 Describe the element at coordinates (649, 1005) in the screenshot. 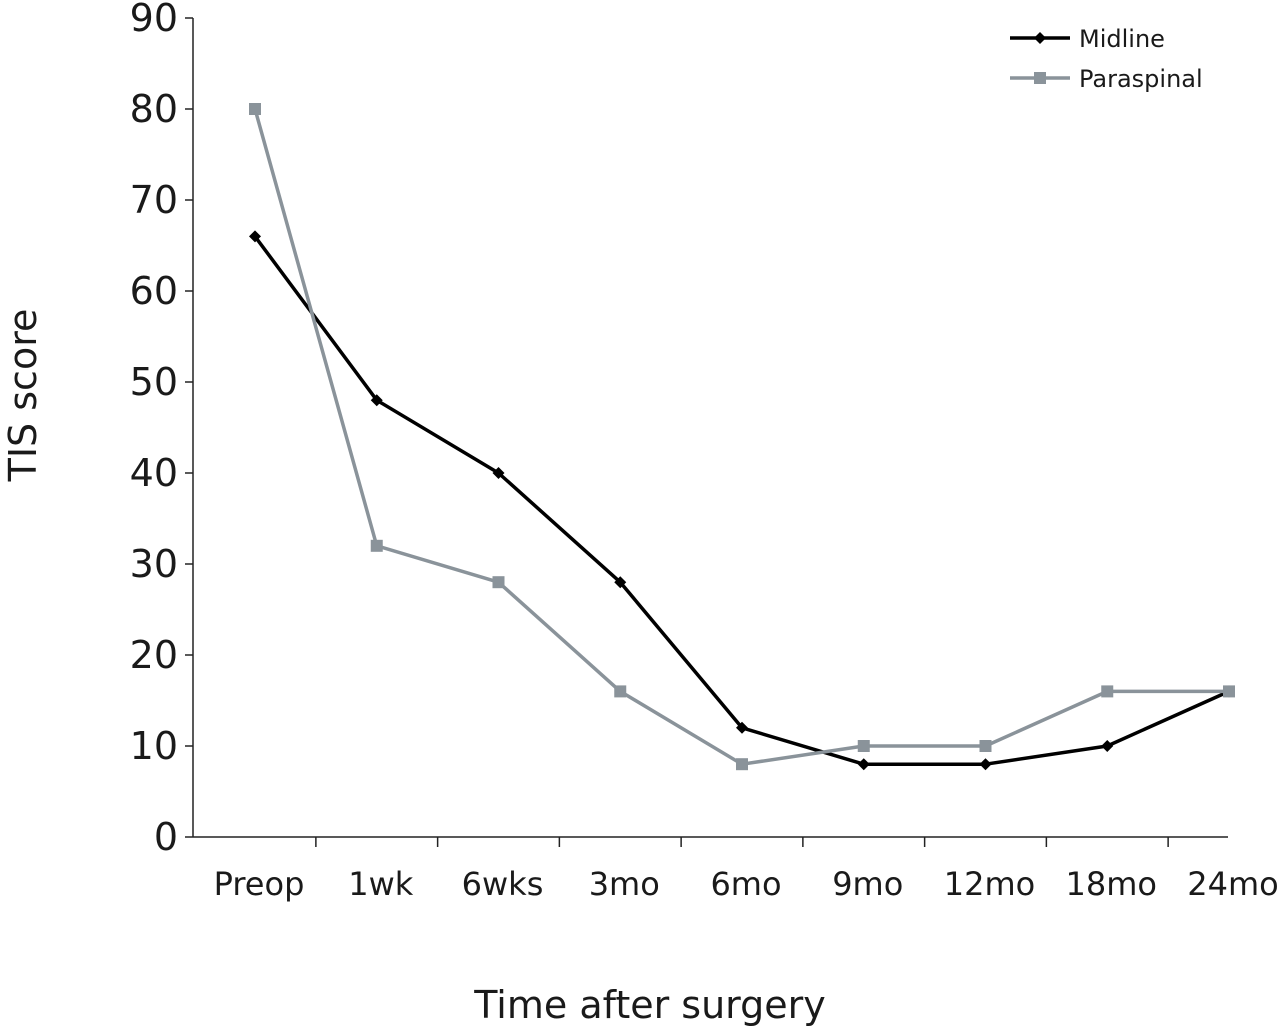

I see `x-axis-title: Time after surgery` at that location.